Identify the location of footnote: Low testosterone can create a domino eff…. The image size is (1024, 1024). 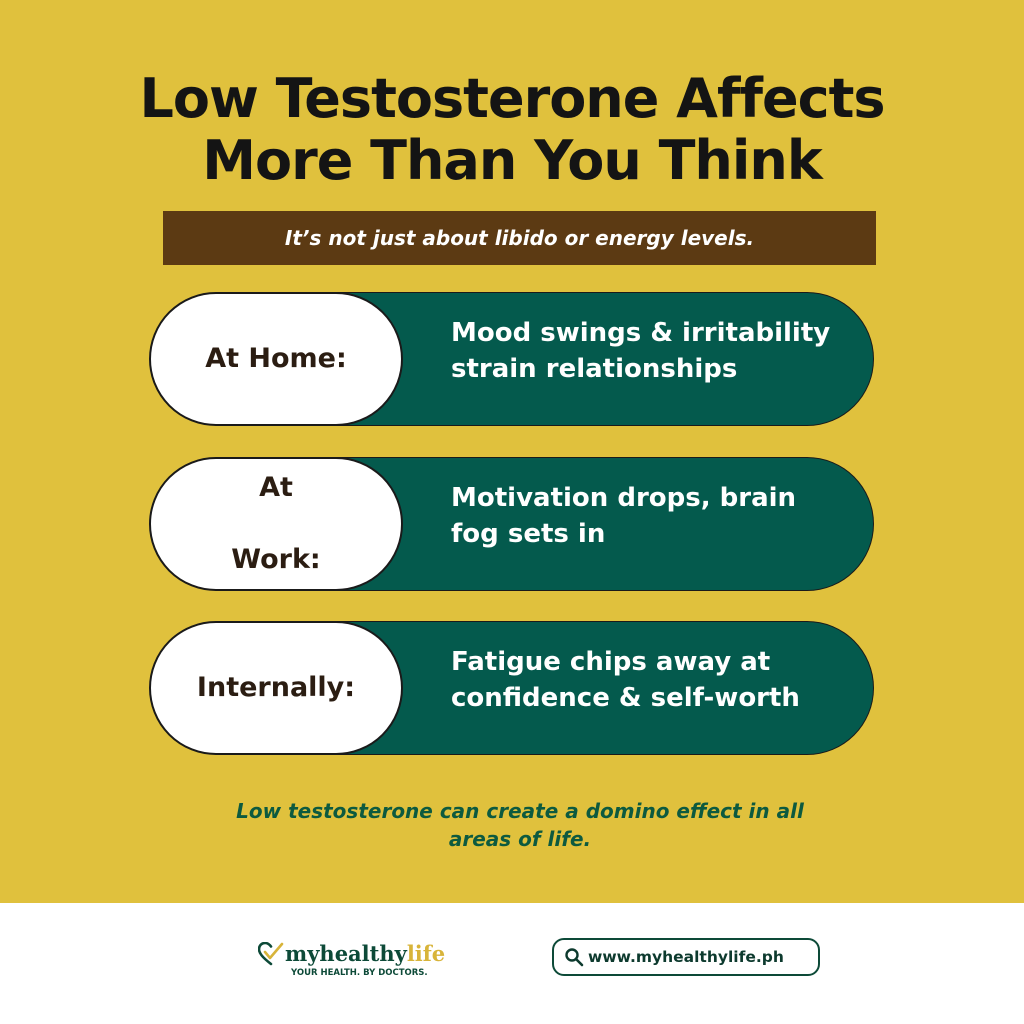
(520, 825).